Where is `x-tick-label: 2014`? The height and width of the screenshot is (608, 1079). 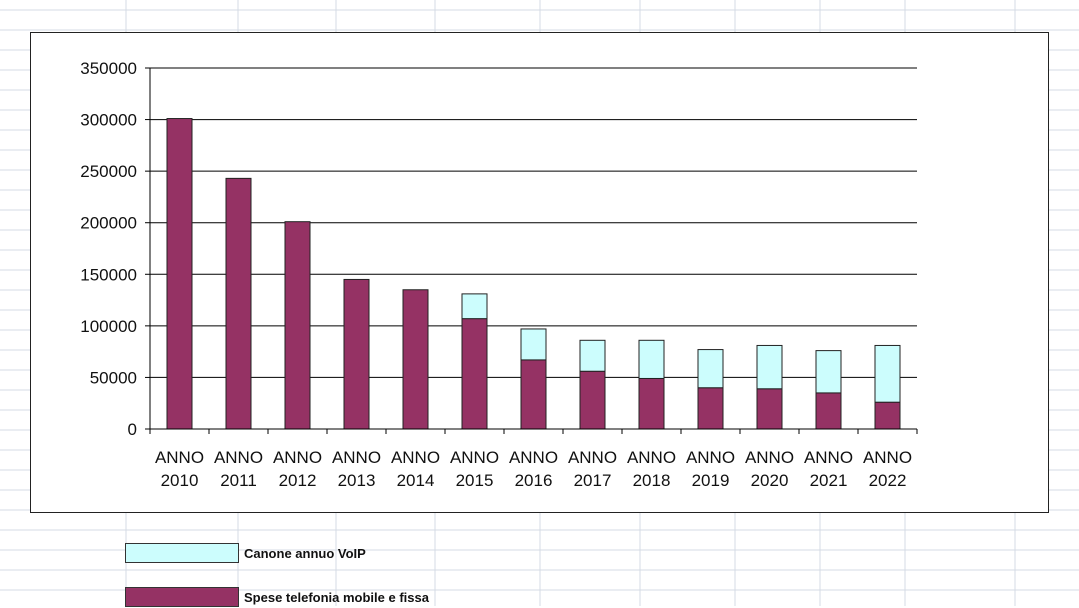 x-tick-label: 2014 is located at coordinates (416, 480).